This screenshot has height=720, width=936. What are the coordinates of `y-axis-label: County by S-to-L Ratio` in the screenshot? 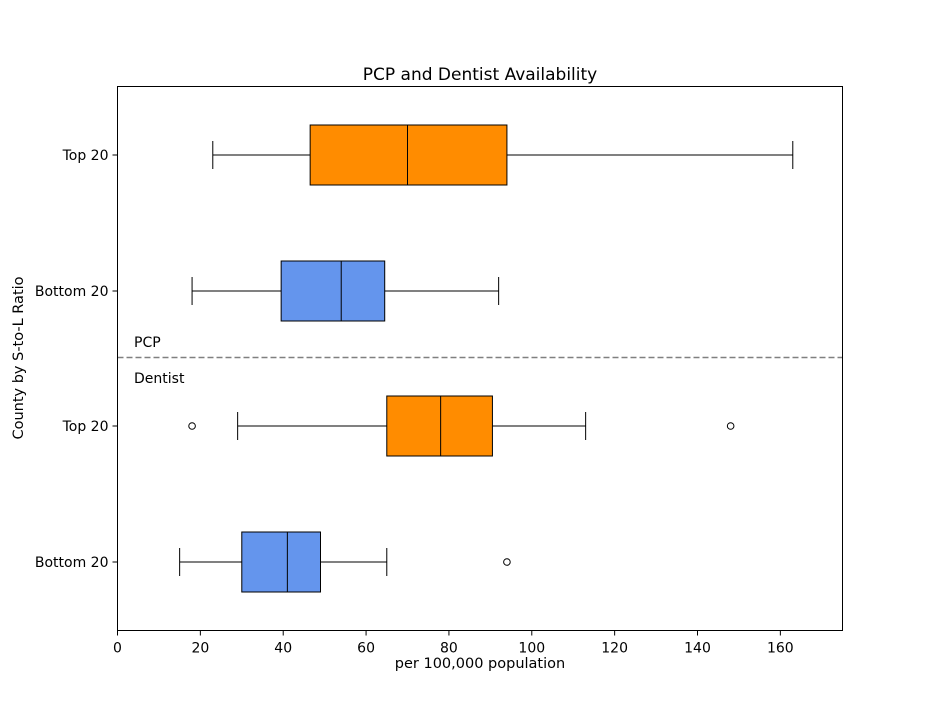 It's located at (19, 357).